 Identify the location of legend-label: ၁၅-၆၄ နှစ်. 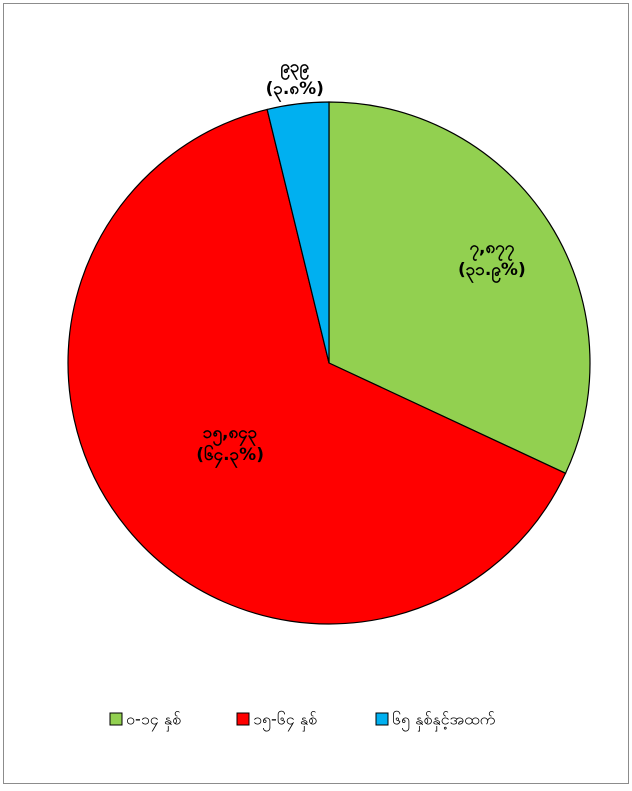
(285, 721).